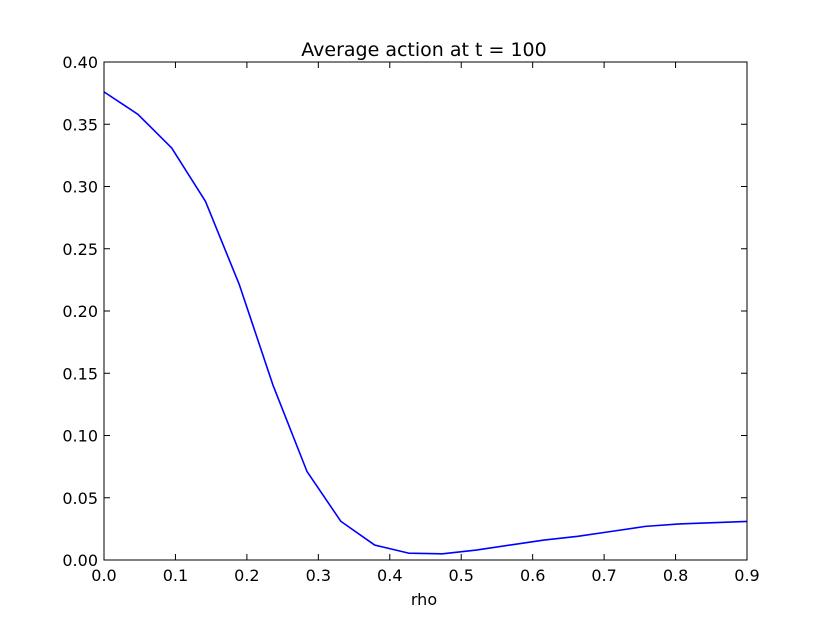 This screenshot has width=830, height=623. What do you see at coordinates (460, 575) in the screenshot?
I see `x-tick-label: 0.5` at bounding box center [460, 575].